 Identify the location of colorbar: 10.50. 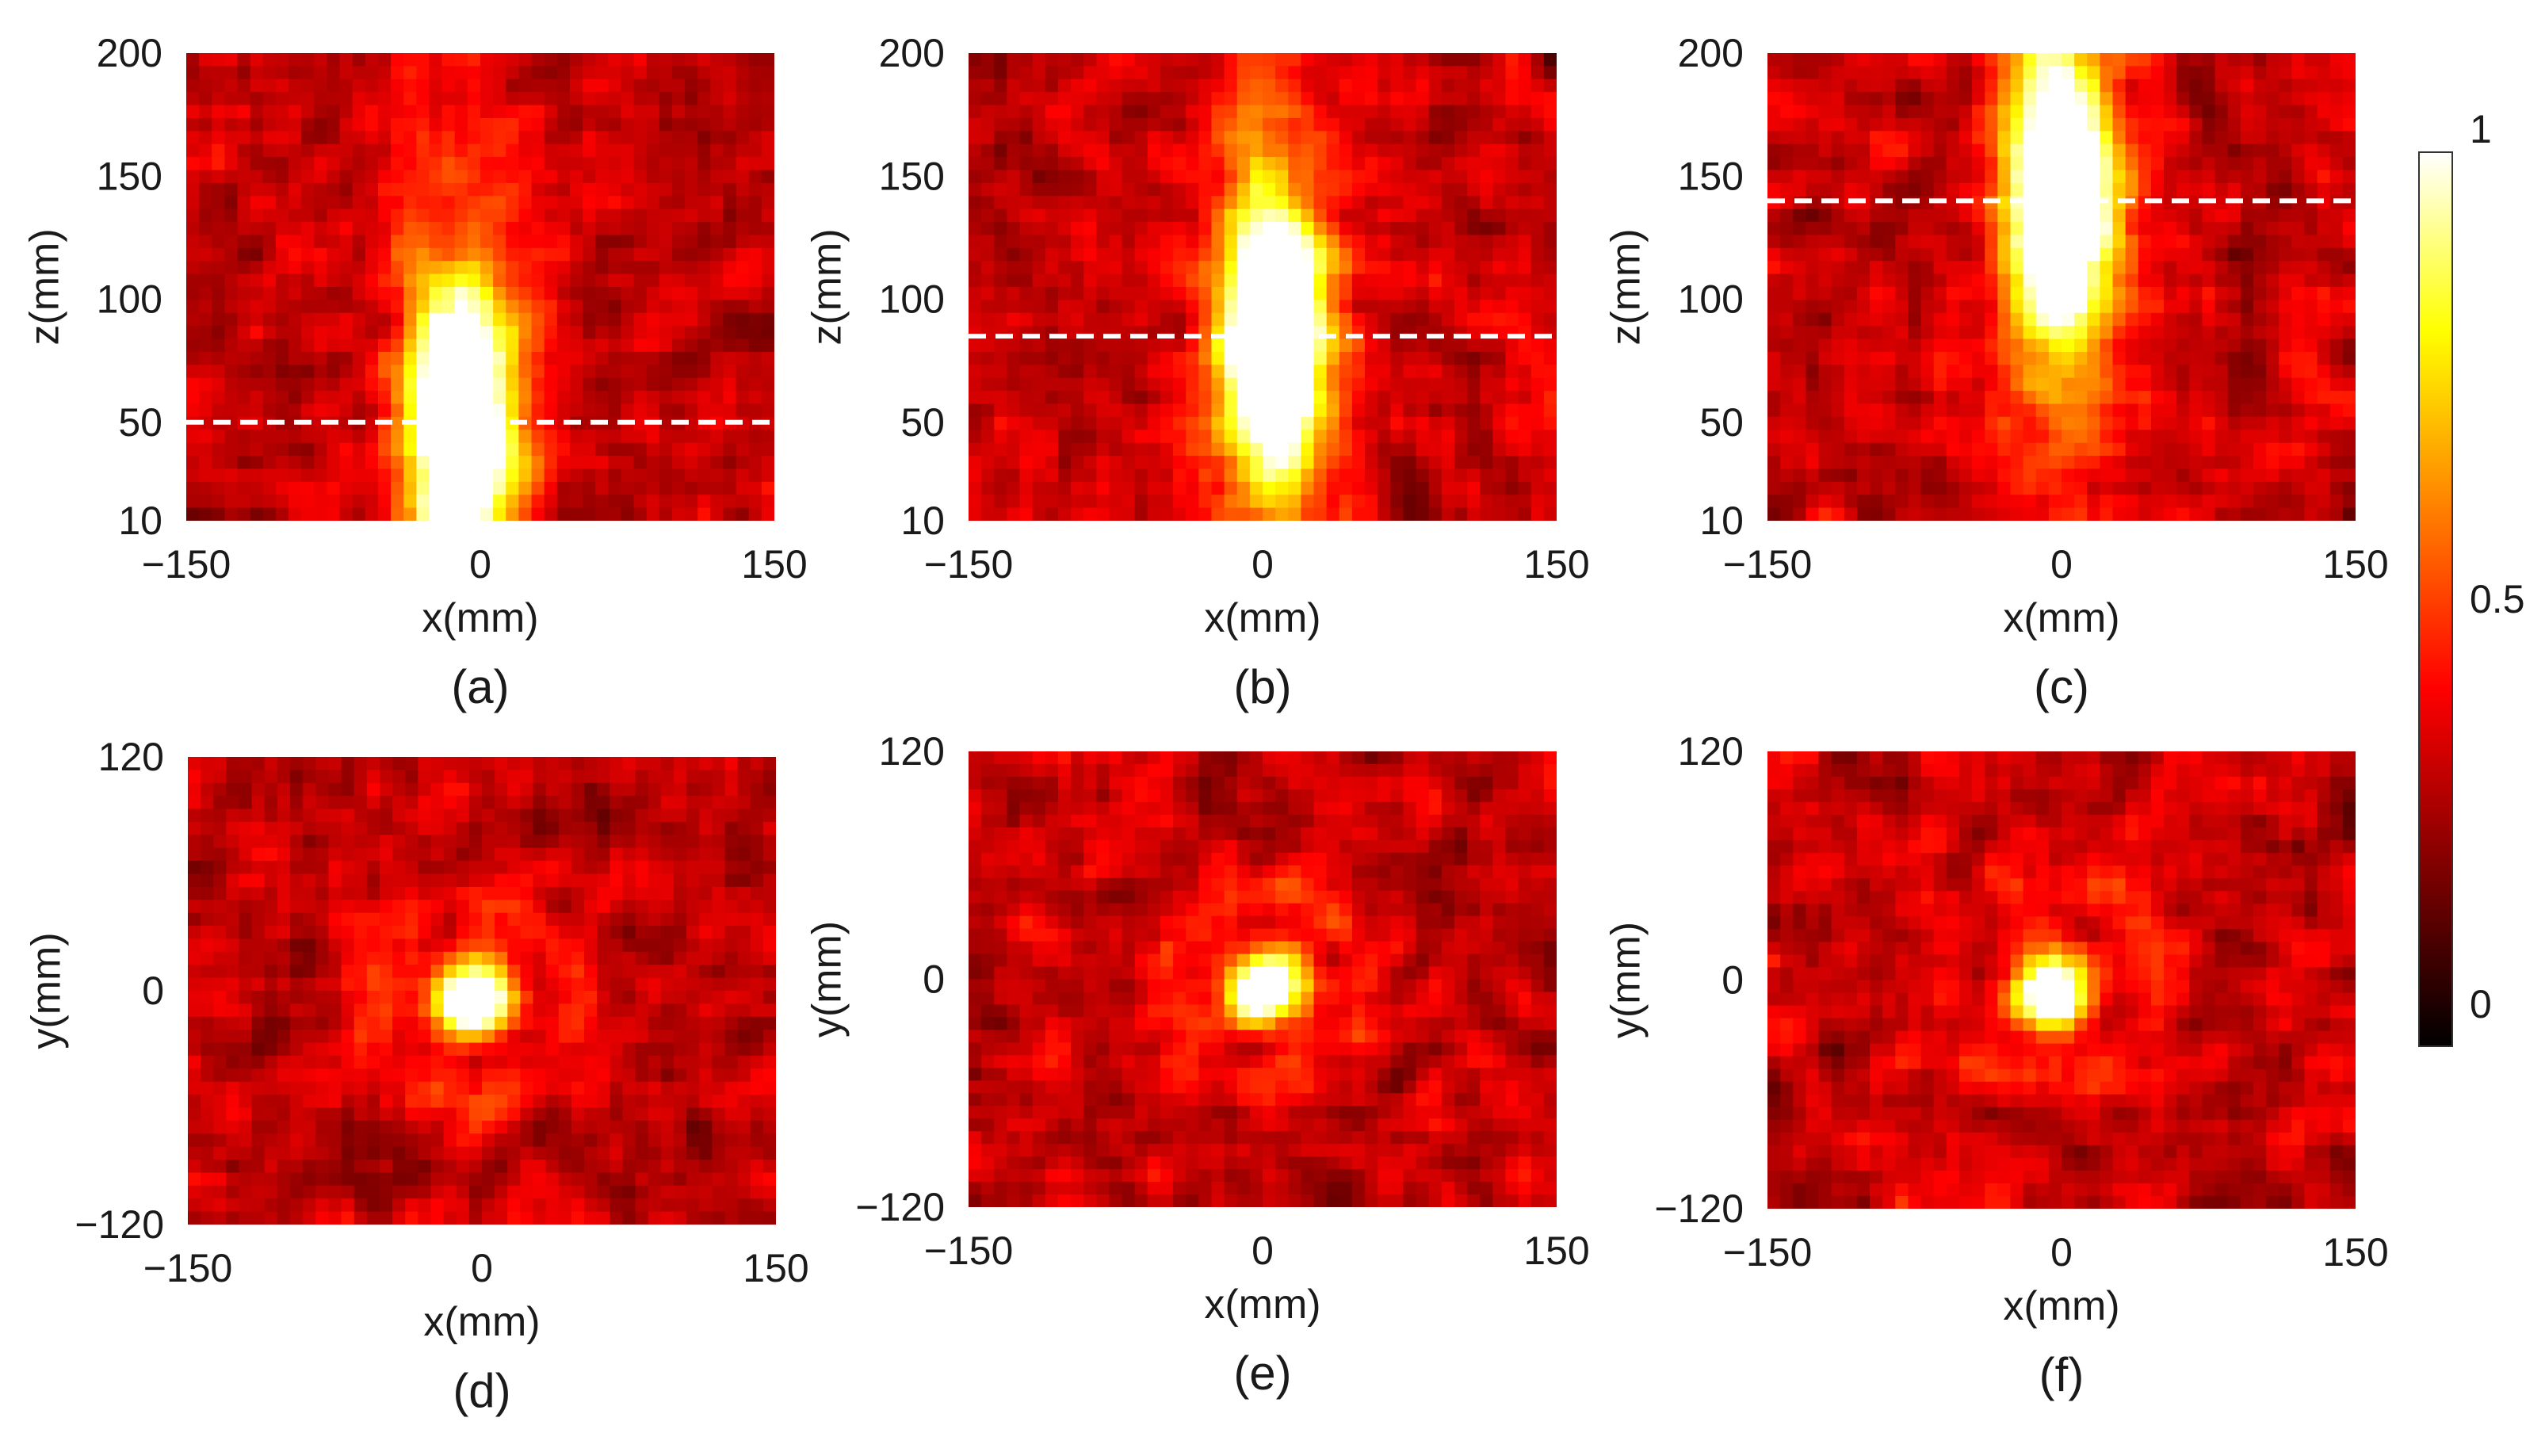
(2471, 577).